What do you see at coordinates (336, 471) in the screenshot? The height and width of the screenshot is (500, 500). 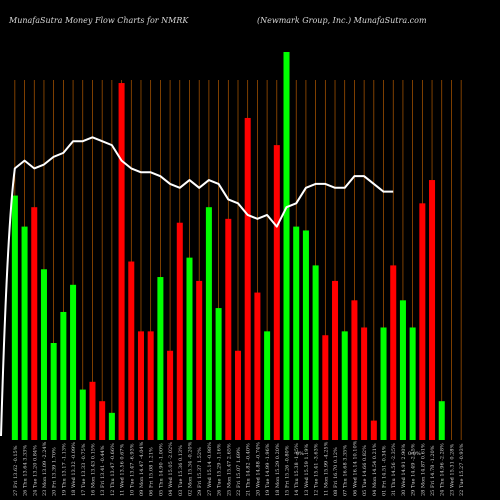 I see `x-tick-label: 08 Fri 16.70 0.12%` at bounding box center [336, 471].